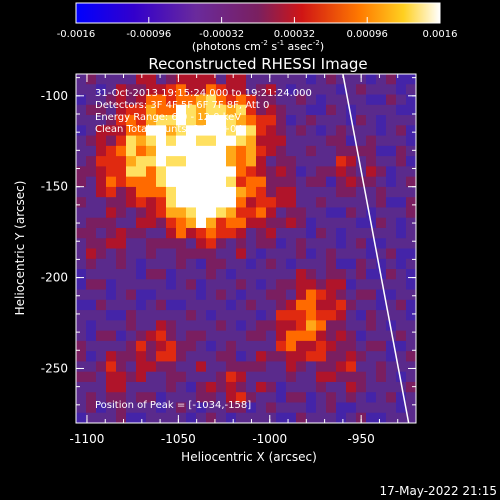 The image size is (500, 500). Describe the element at coordinates (249, 457) in the screenshot. I see `x-axis-label: Heliocentric X (arcsec)` at that location.